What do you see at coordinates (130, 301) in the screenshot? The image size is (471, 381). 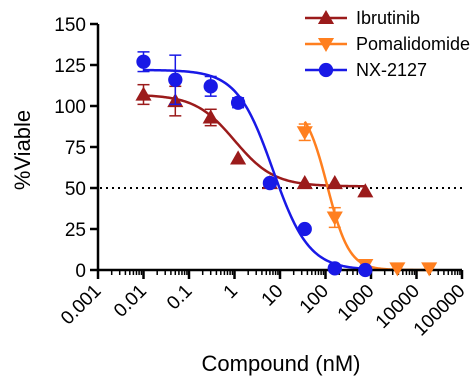 I see `x-tick-label: 0.01` at bounding box center [130, 301].